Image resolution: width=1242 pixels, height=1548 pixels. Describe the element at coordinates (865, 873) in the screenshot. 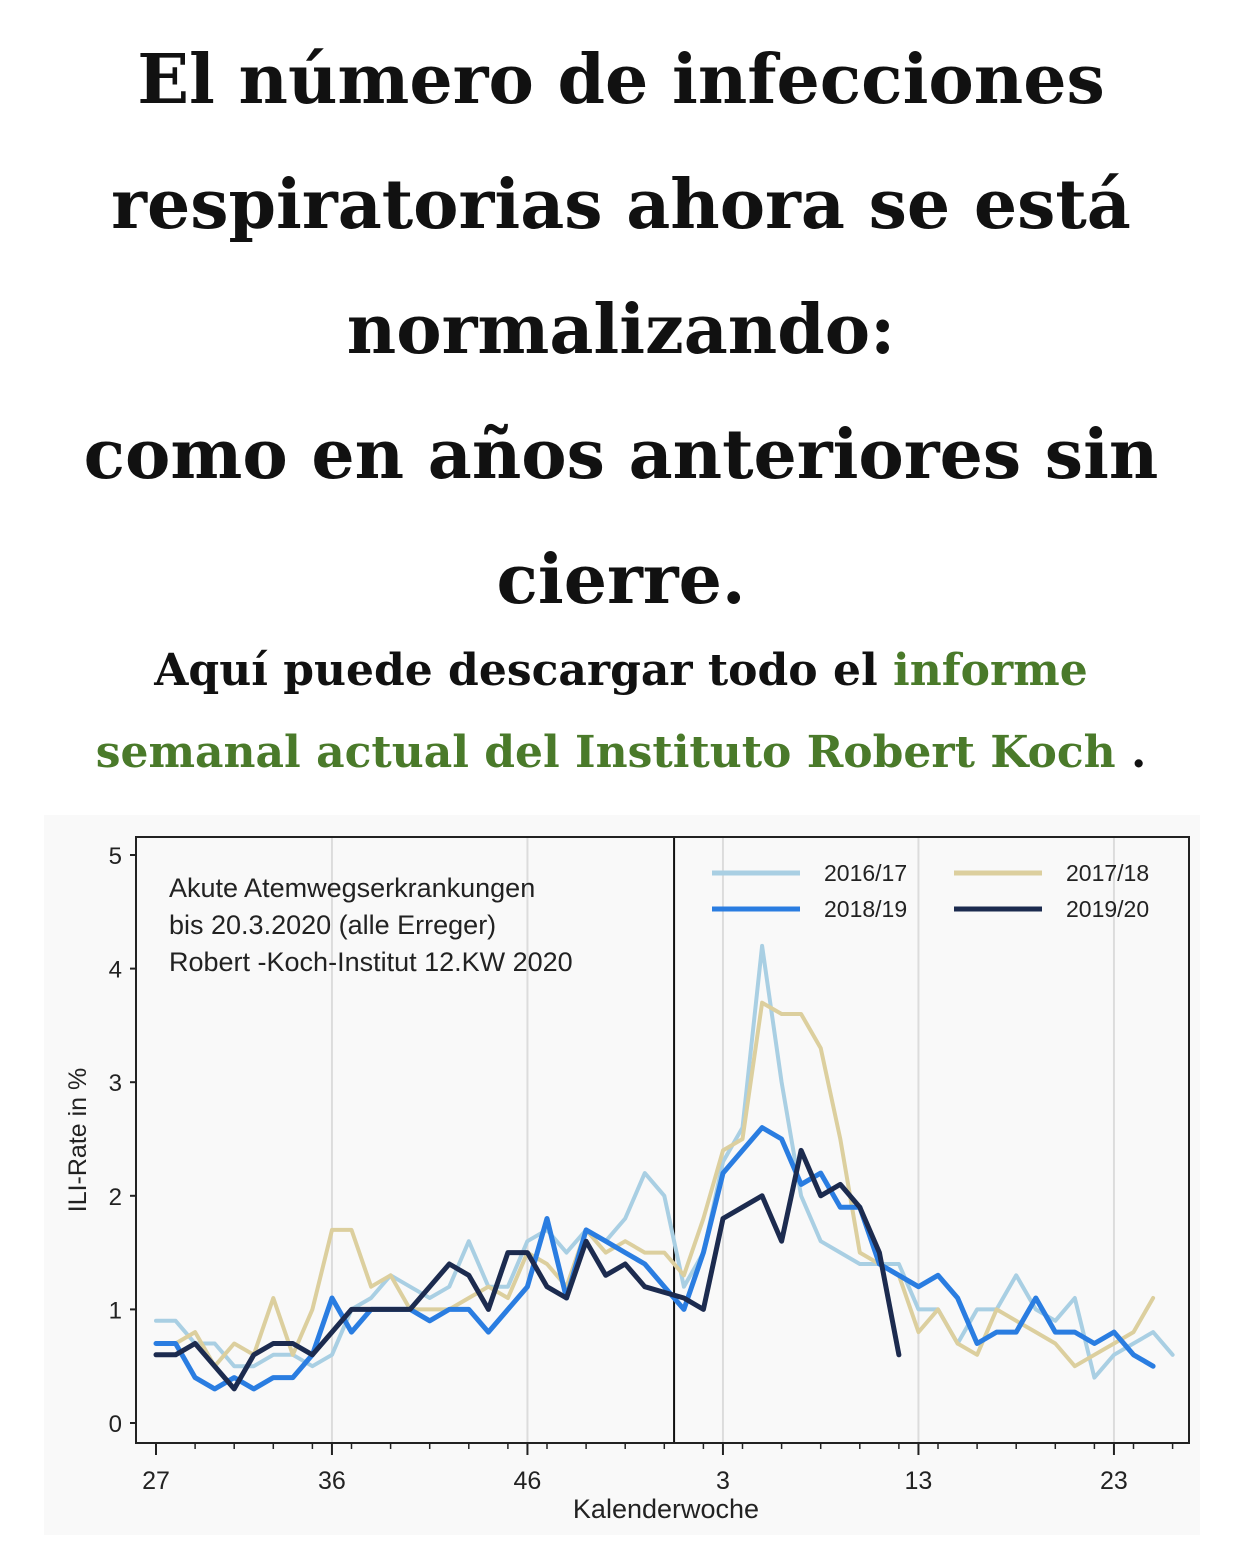

I see `legend-label: 2016/17` at that location.